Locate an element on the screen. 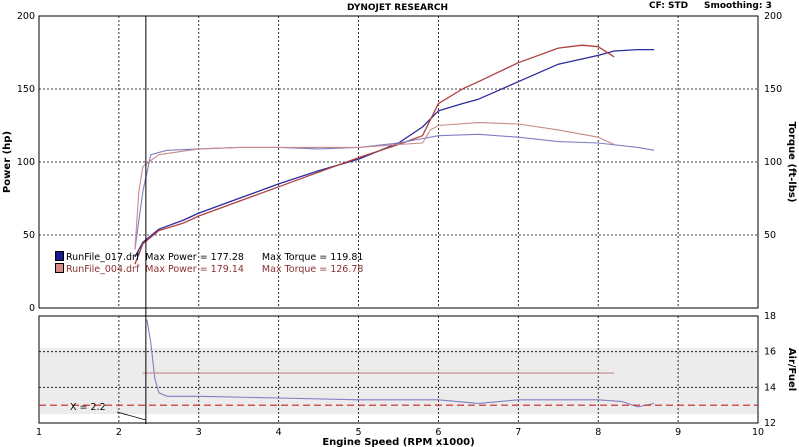  legend-run-name: RunFile_004.drf is located at coordinates (103, 269).